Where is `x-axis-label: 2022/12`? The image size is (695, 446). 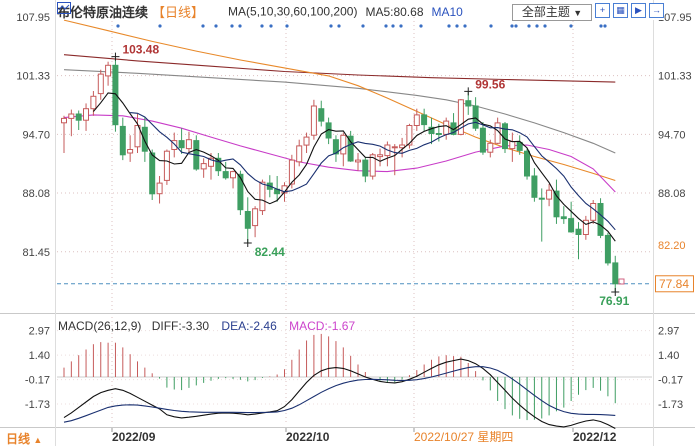 x-axis-label: 2022/12 is located at coordinates (595, 437).